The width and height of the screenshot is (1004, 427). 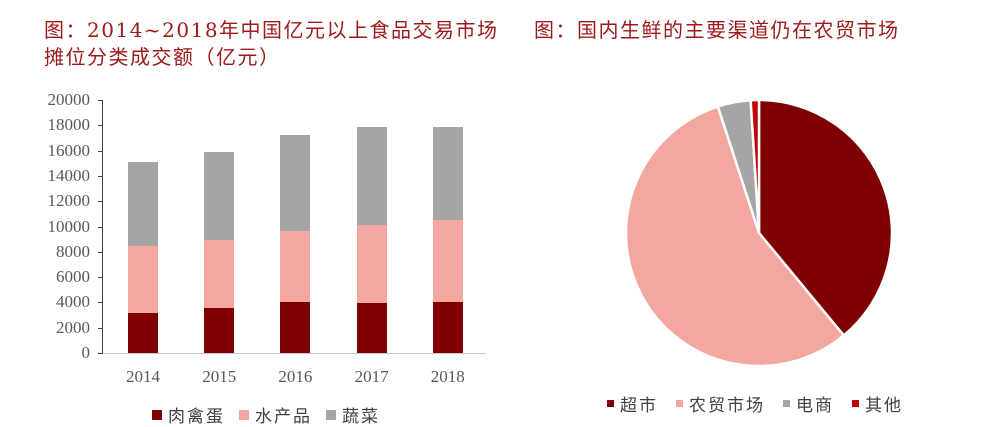 What do you see at coordinates (69, 150) in the screenshot?
I see `y-tick-label: 16000` at bounding box center [69, 150].